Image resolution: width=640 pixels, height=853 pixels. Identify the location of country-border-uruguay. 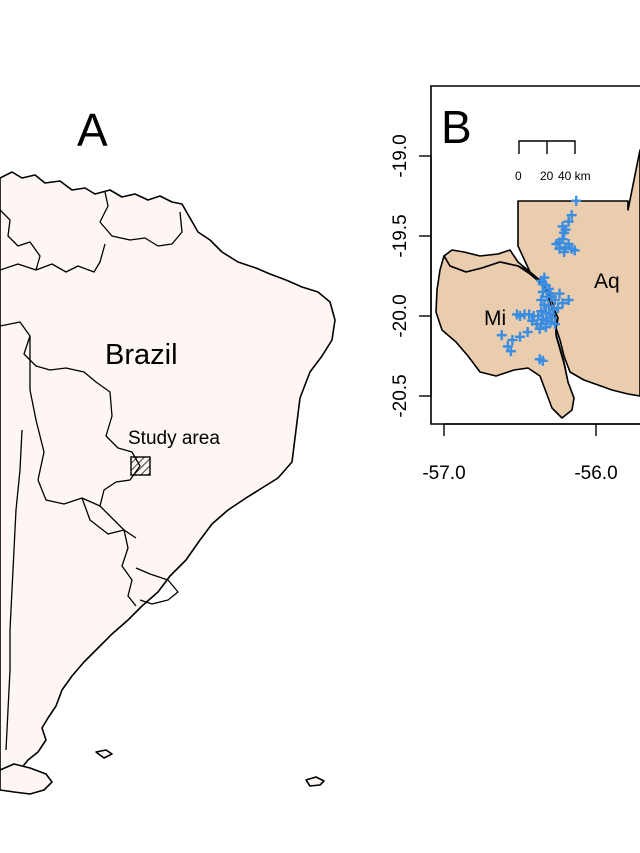
(157, 586).